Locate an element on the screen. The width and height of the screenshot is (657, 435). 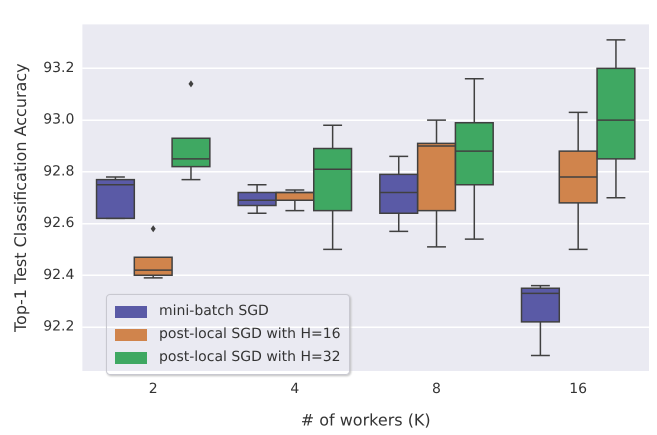
y-axis-title: Top-1 Test Classification Accuracy is located at coordinates (20, 198).